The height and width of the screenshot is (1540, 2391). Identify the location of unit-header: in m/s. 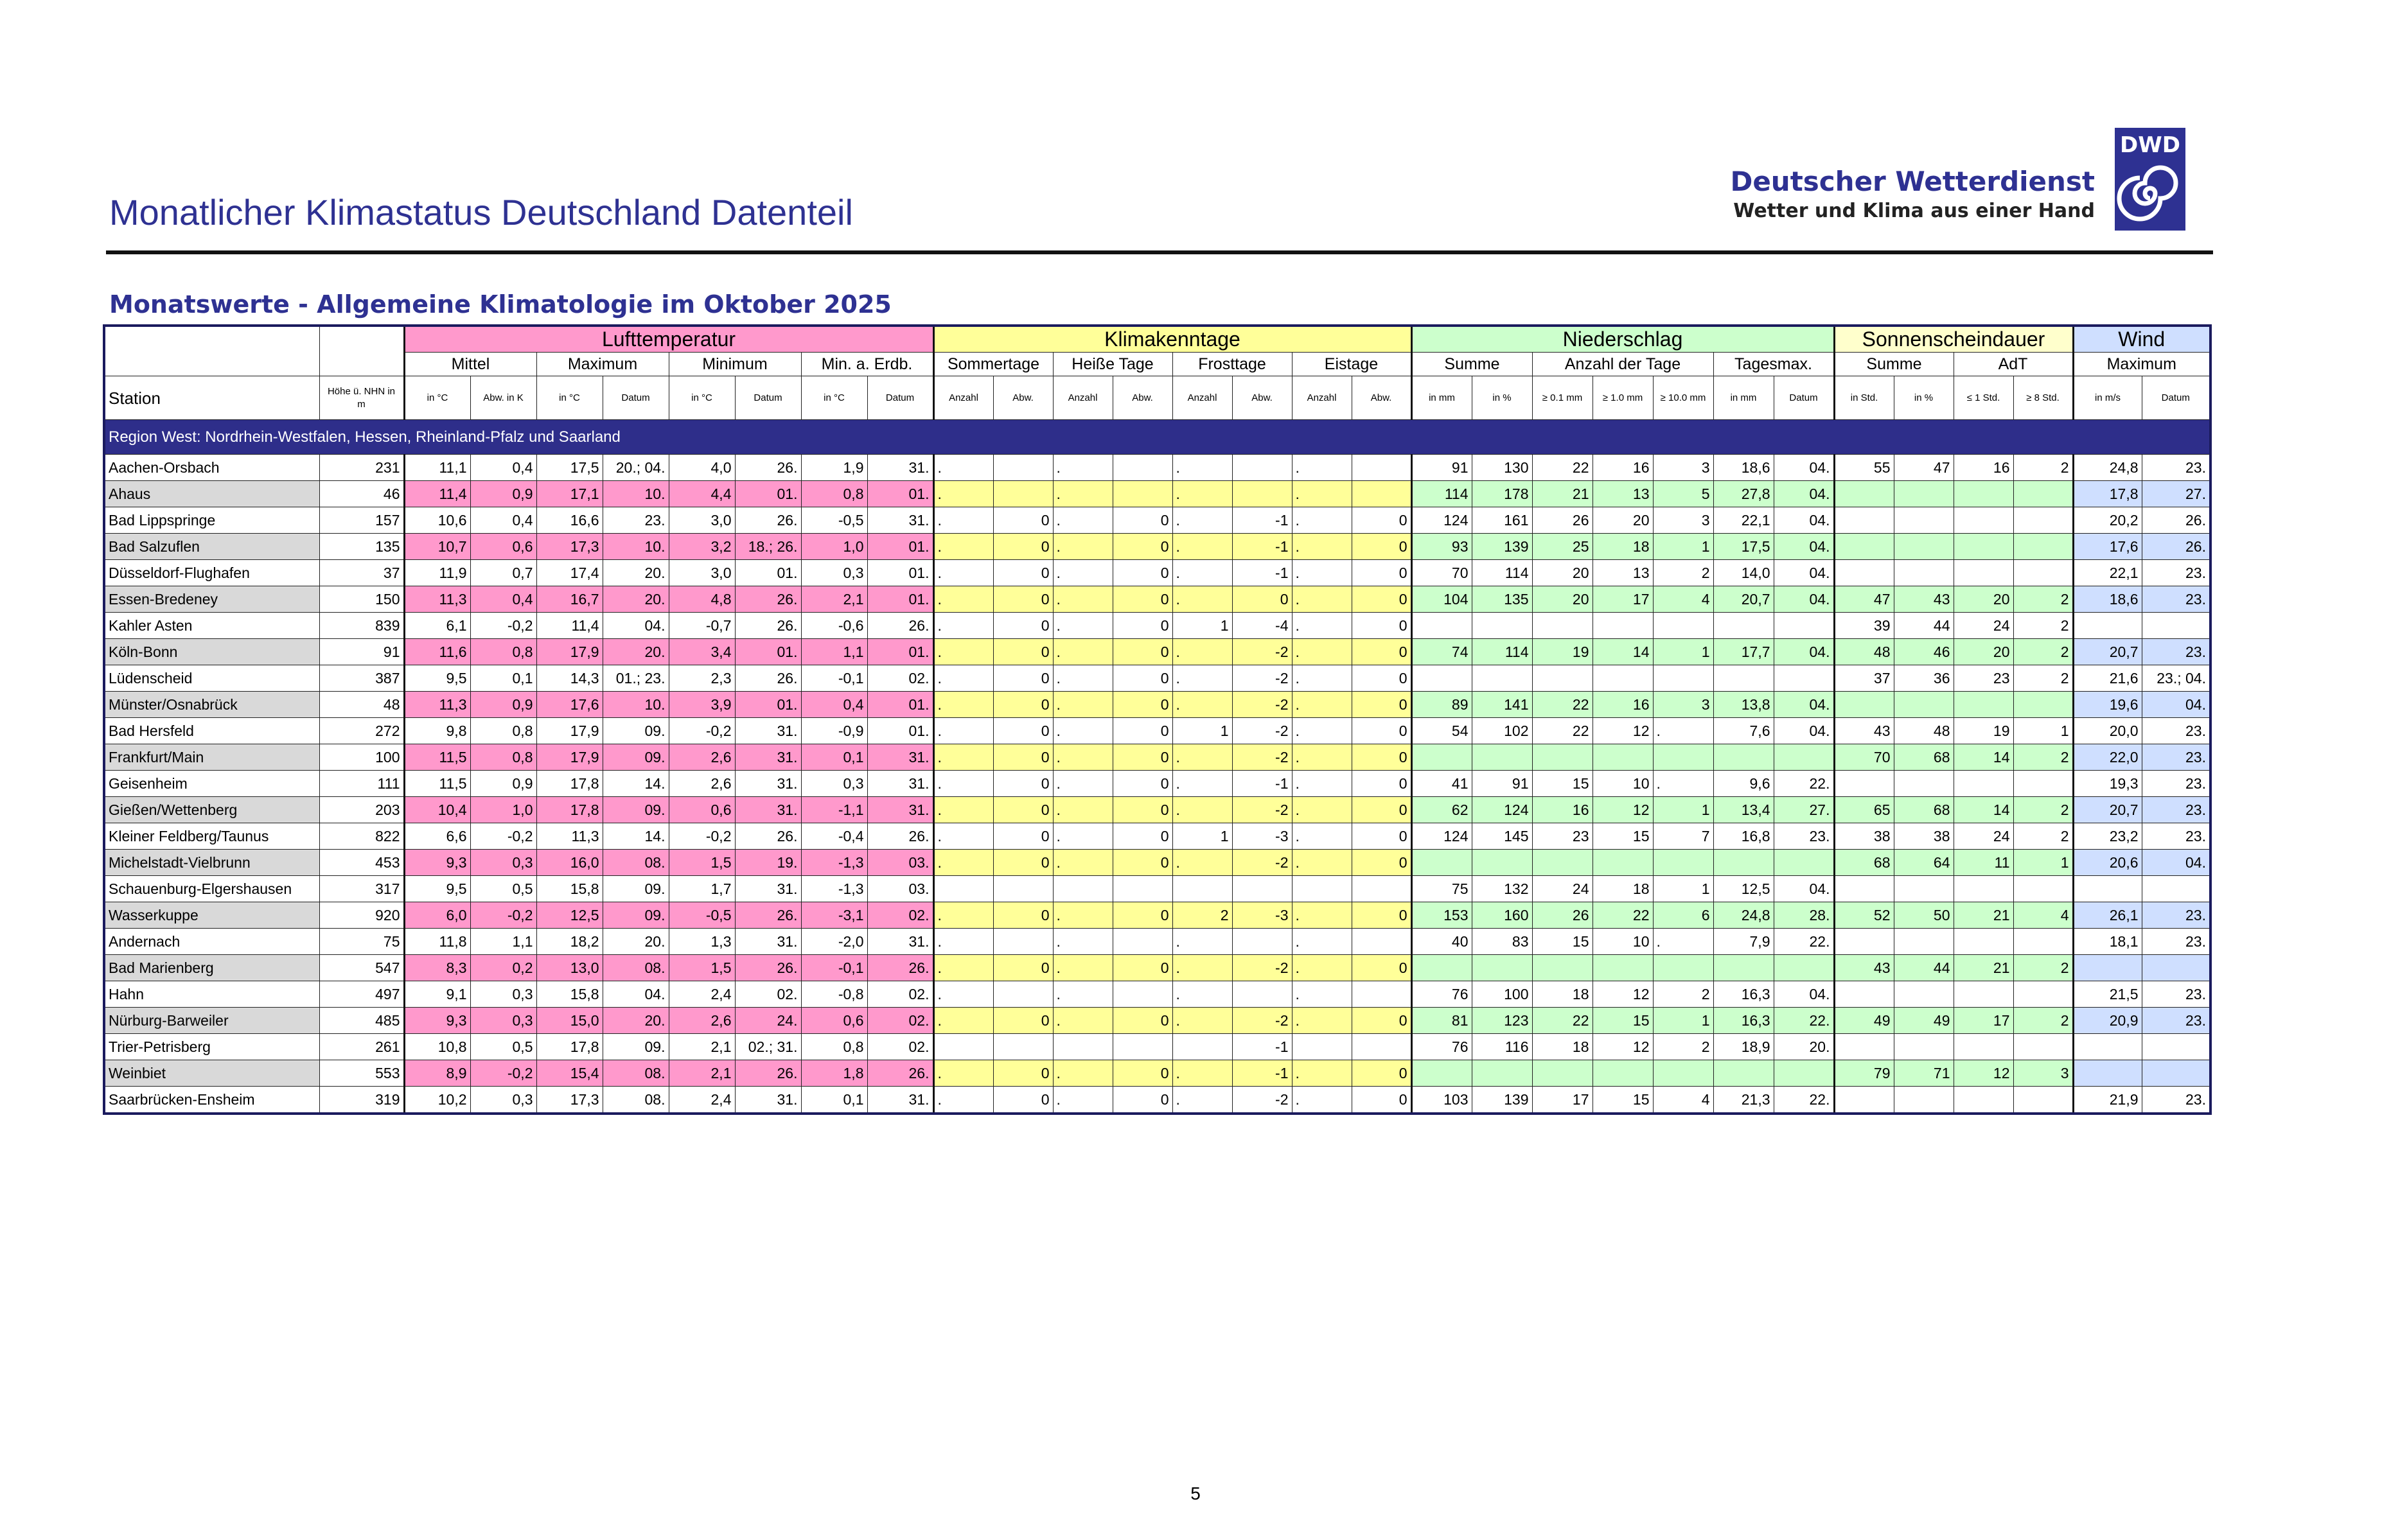
(2107, 398).